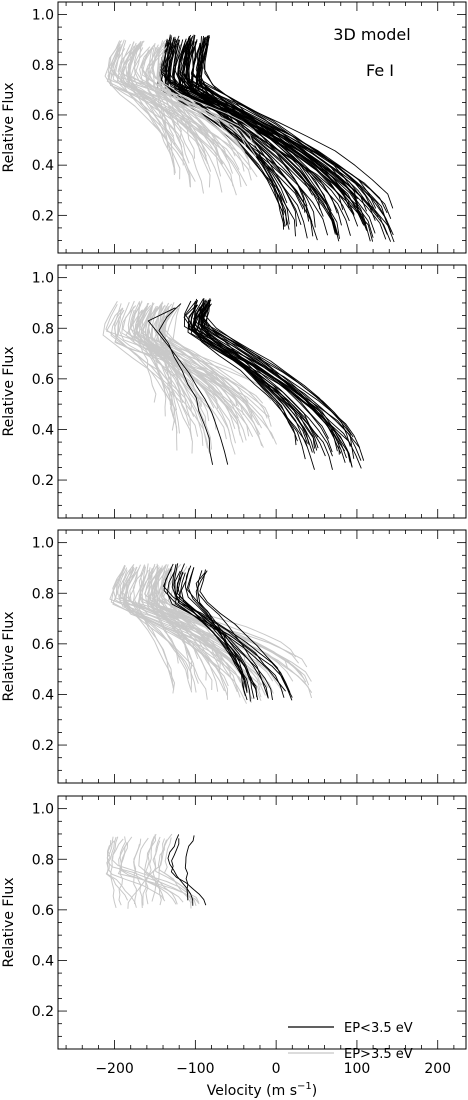 The height and width of the screenshot is (1100, 468). I want to click on panel-3-curves, so click(211, 633).